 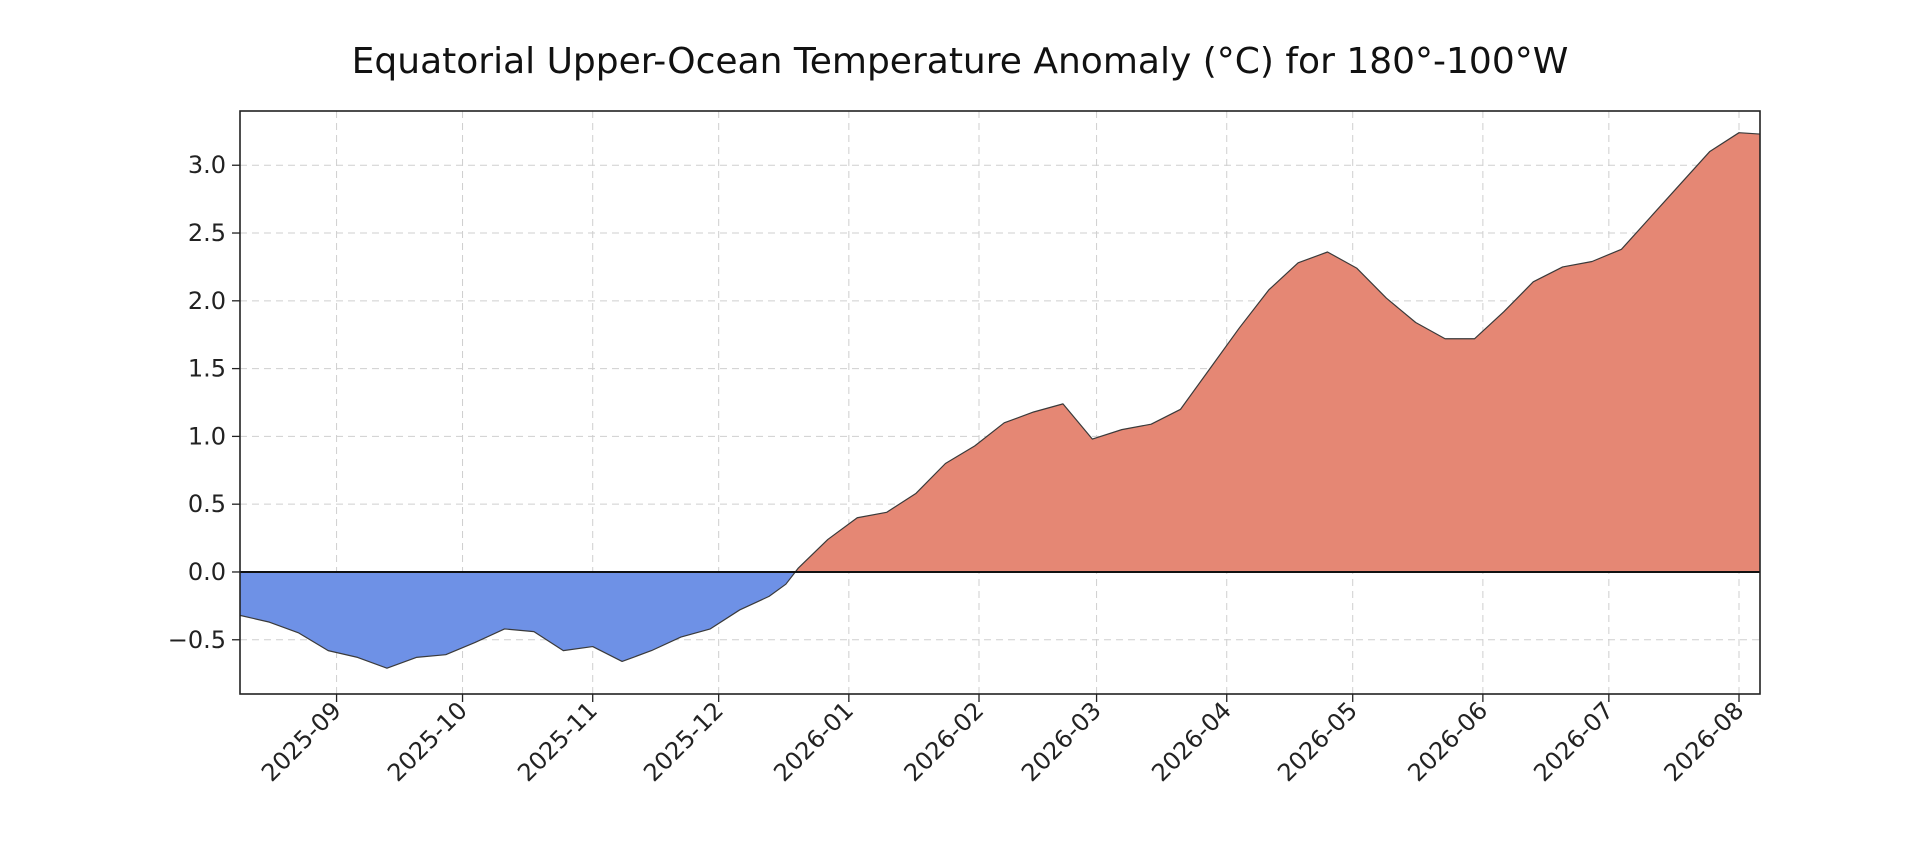 What do you see at coordinates (1573, 741) in the screenshot?
I see `x-tick-label: 2026-07` at bounding box center [1573, 741].